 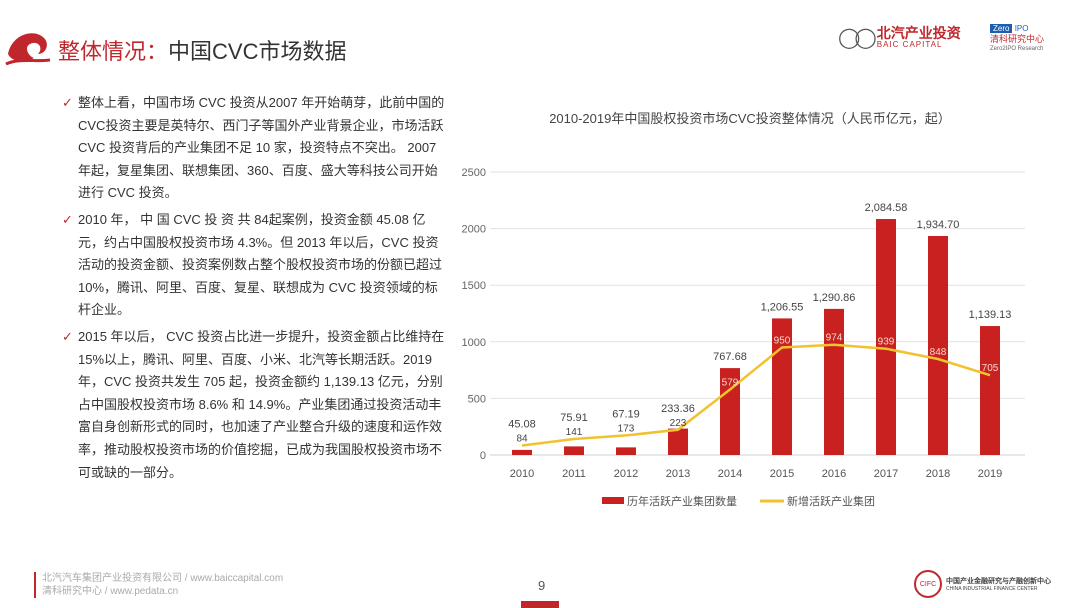 What do you see at coordinates (626, 428) in the screenshot?
I see `line-data-label: 173` at bounding box center [626, 428].